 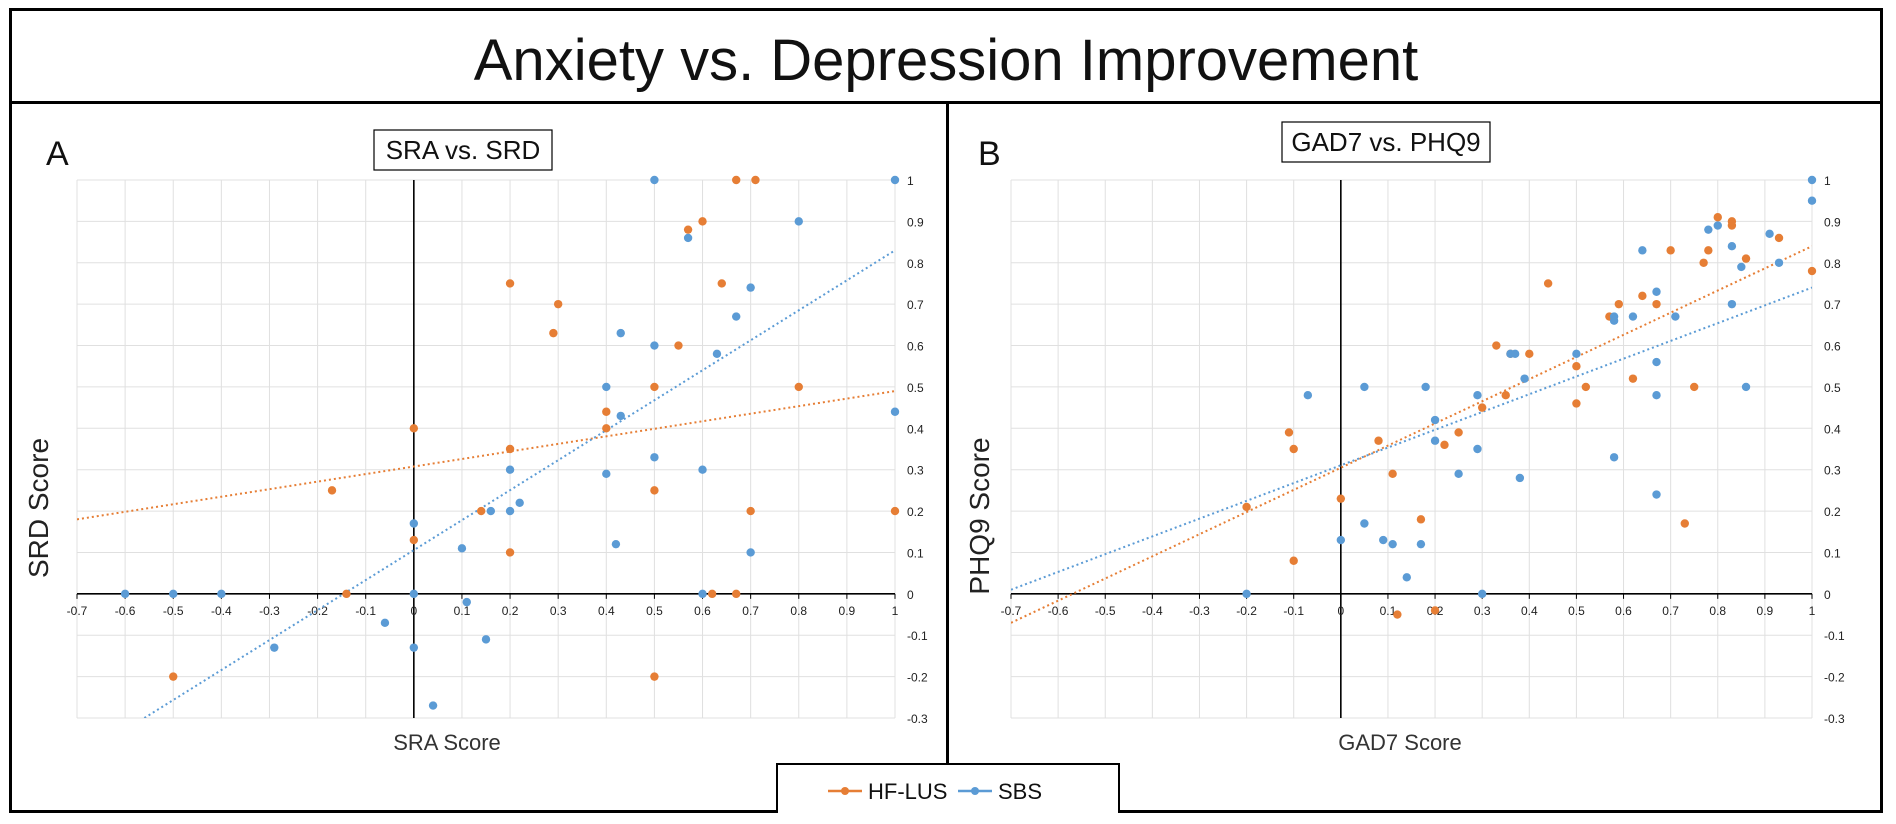 I want to click on y-tick-label: 0.3, so click(x=1832, y=471).